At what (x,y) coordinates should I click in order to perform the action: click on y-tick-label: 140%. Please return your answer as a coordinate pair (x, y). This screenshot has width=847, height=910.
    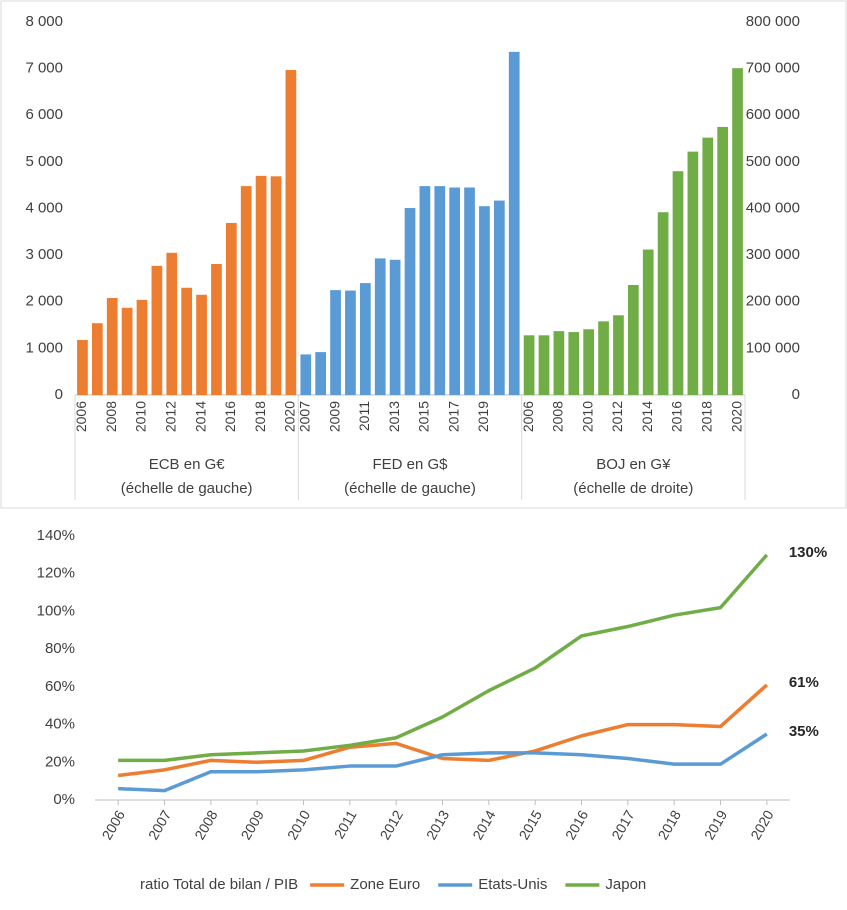
    Looking at the image, I should click on (56, 535).